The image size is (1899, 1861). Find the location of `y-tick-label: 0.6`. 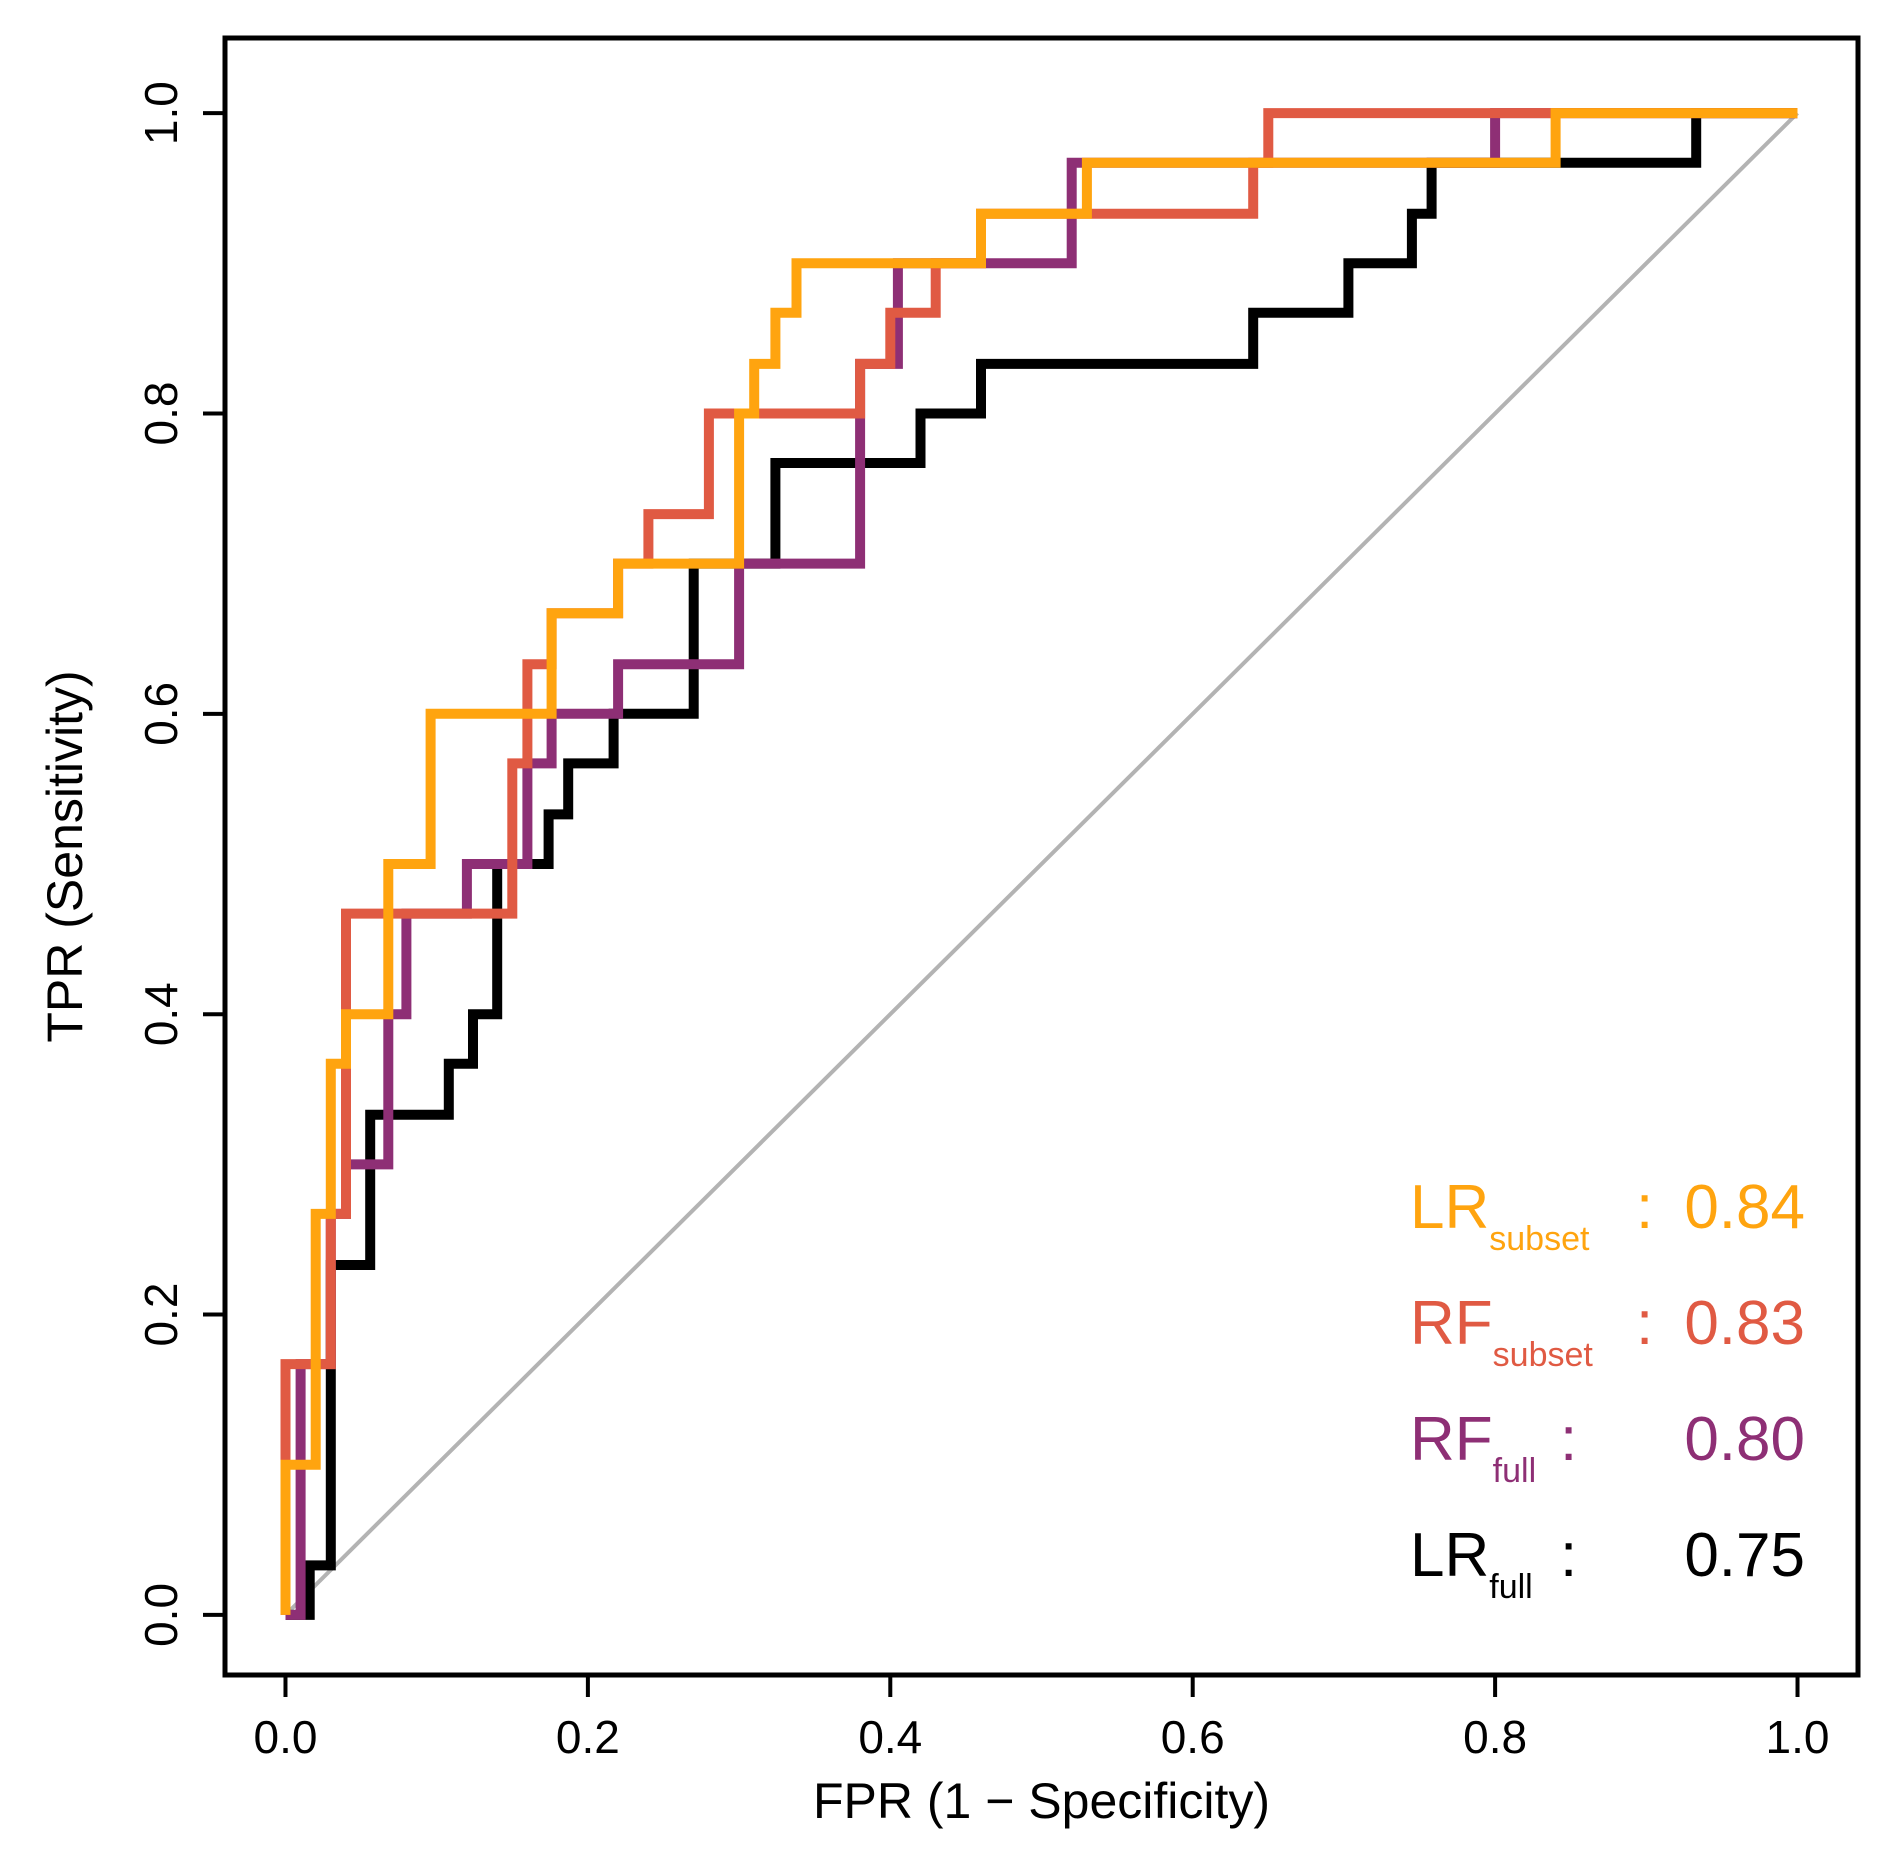

y-tick-label: 0.6 is located at coordinates (161, 714).